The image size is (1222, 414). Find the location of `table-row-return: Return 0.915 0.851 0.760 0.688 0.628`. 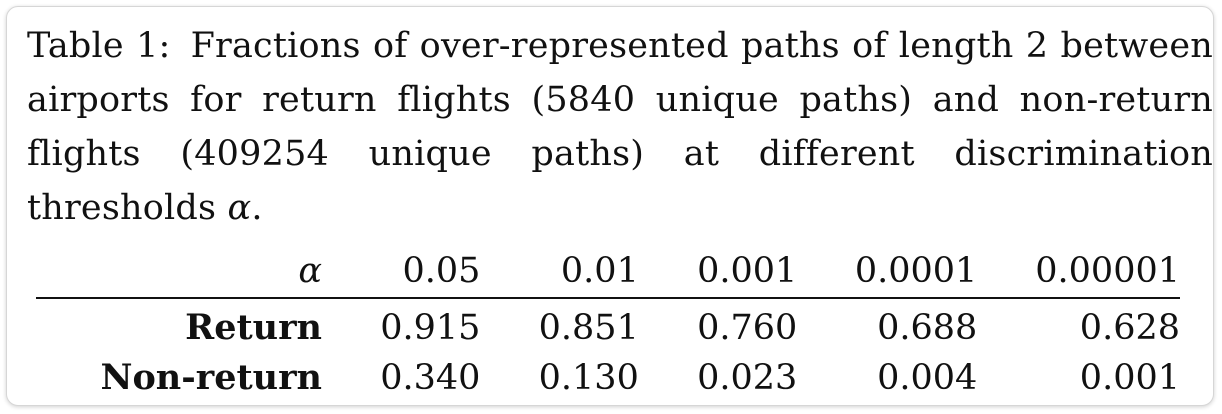

table-row-return: Return 0.915 0.851 0.760 0.688 0.628 is located at coordinates (608, 325).